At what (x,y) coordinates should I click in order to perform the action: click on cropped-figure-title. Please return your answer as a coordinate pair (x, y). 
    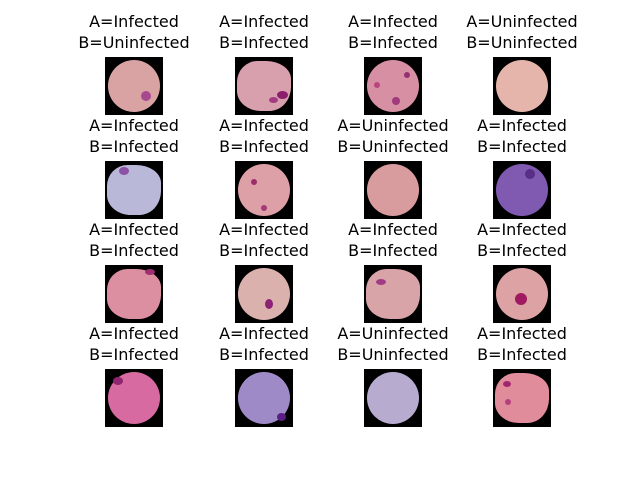
    Looking at the image, I should click on (320, 1).